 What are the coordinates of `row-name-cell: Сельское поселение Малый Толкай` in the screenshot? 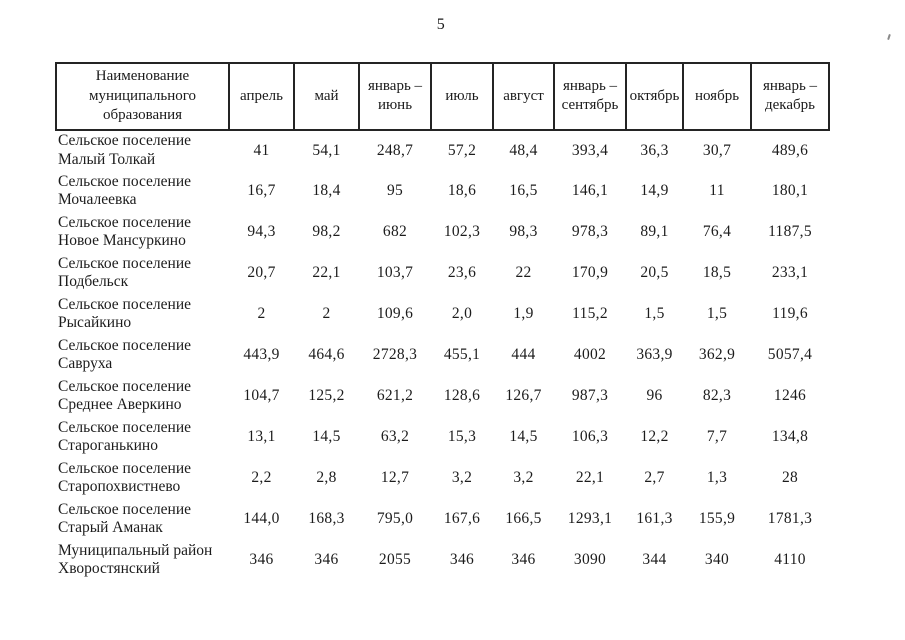 It's located at (124, 150).